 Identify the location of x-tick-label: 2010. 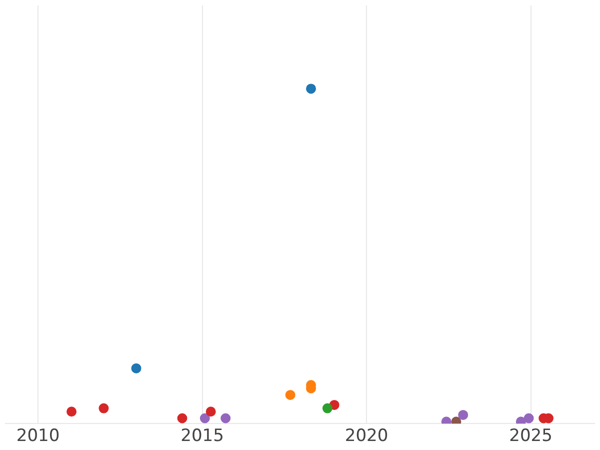
(38, 436).